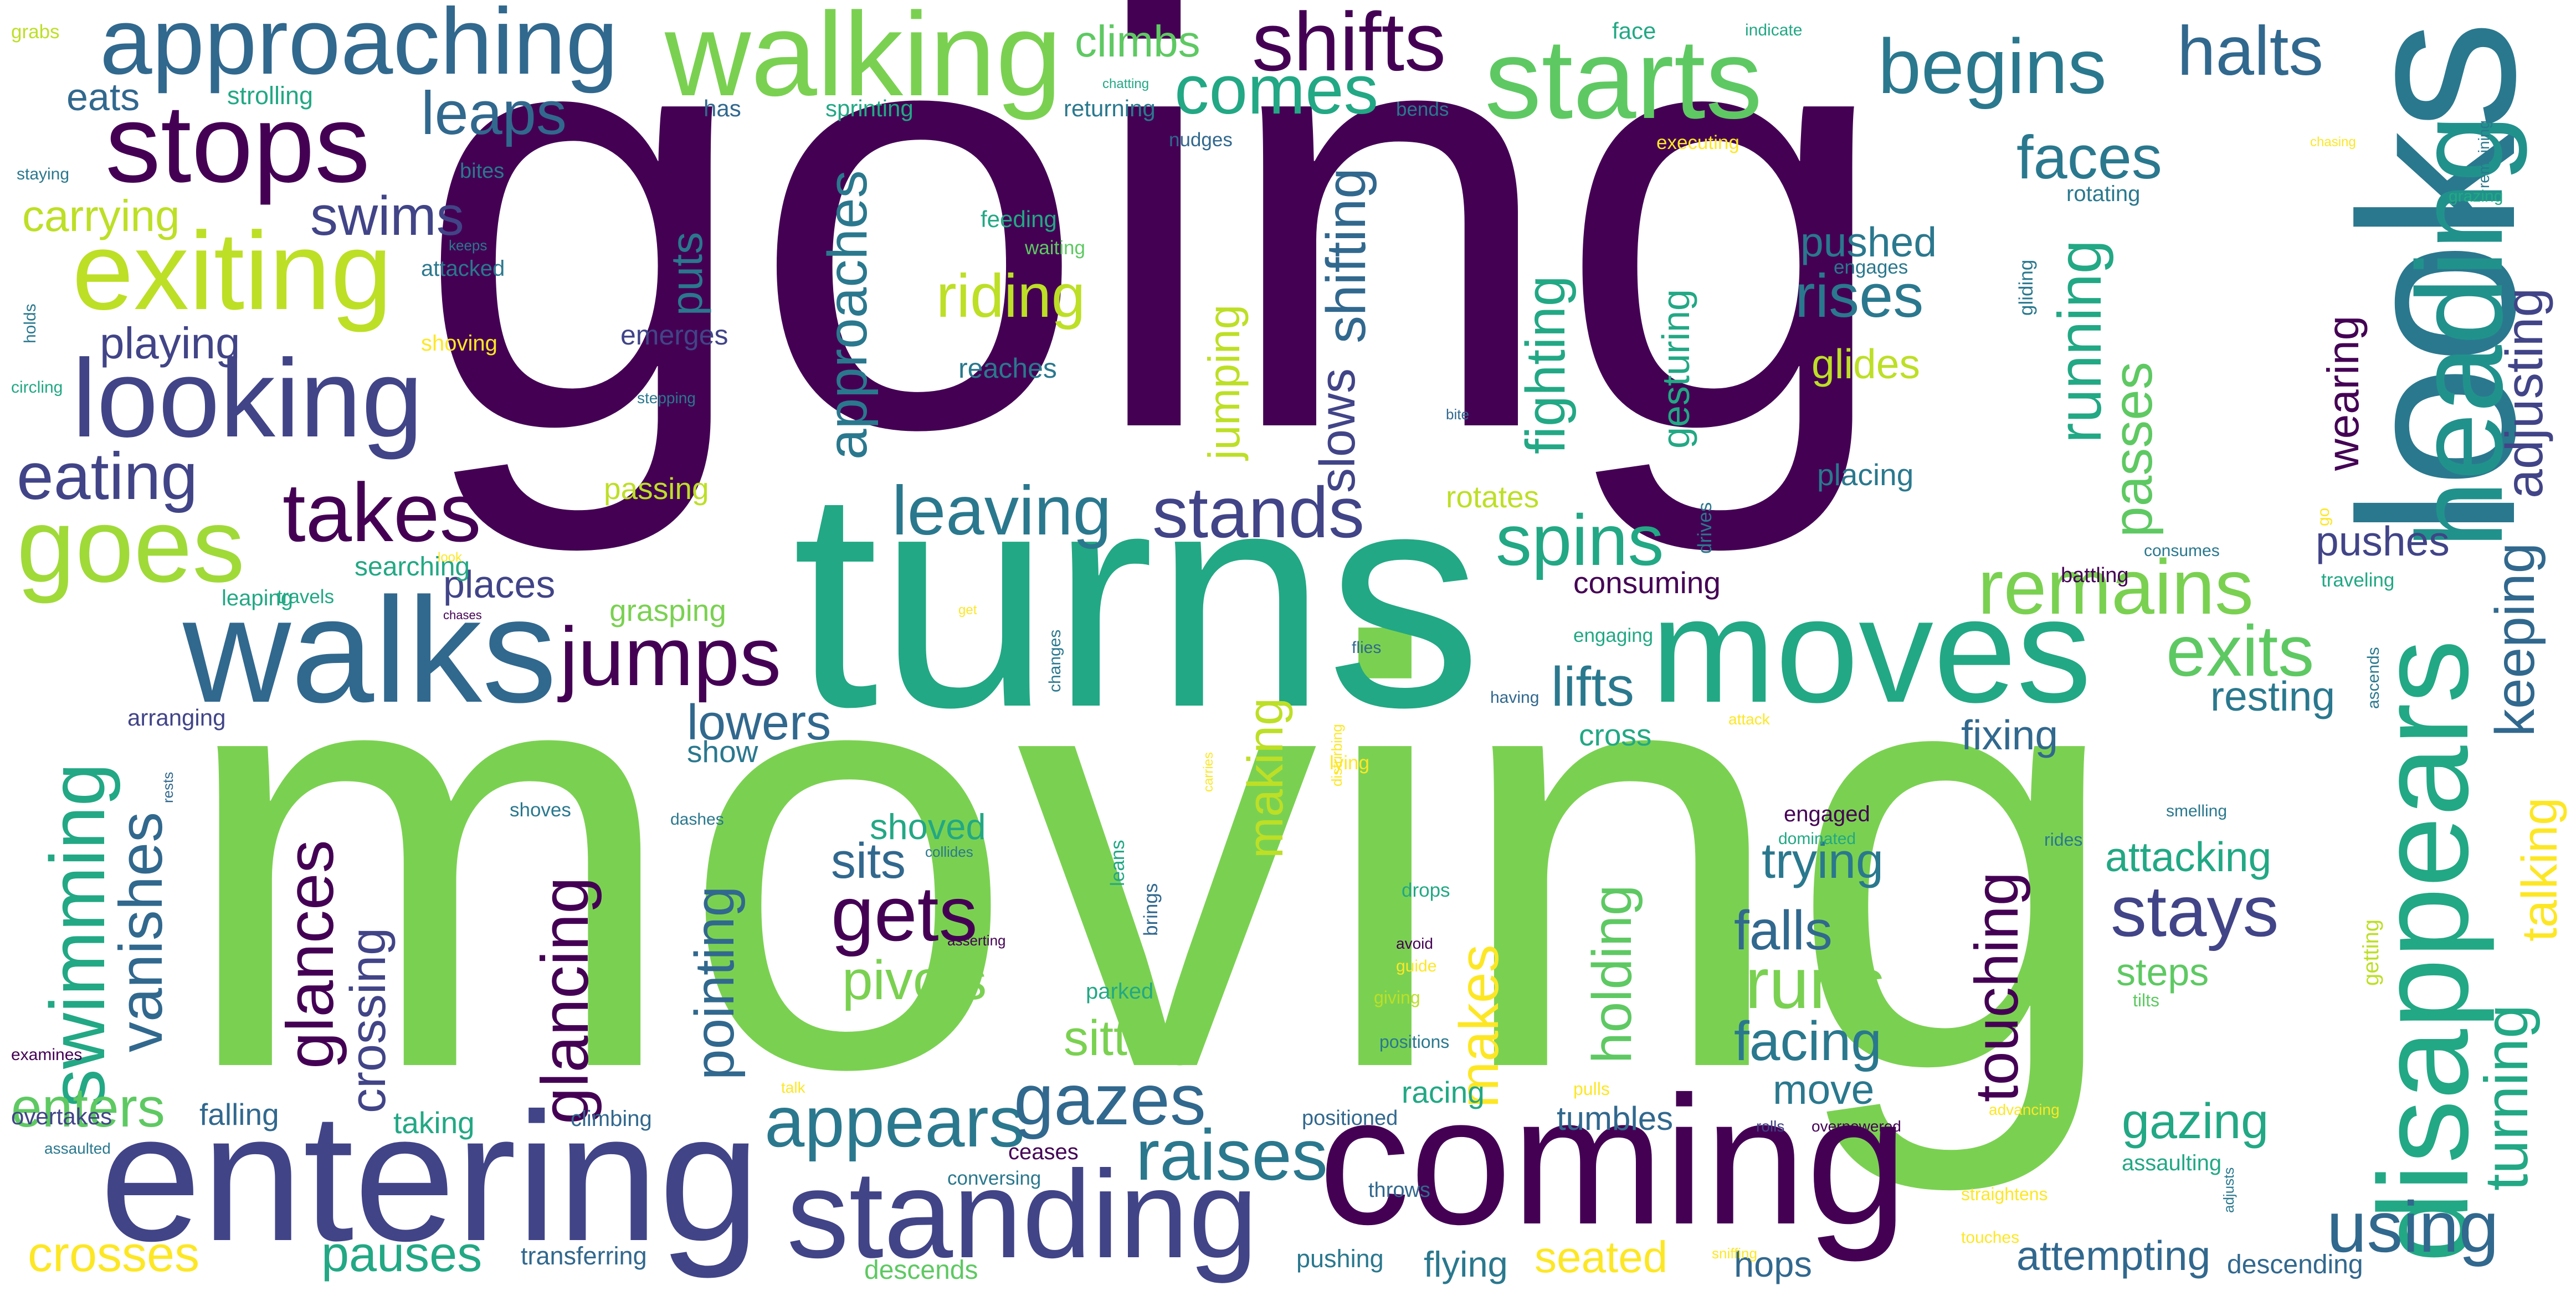 The width and height of the screenshot is (2576, 1296). What do you see at coordinates (666, 398) in the screenshot?
I see `word-stepping: stepping` at bounding box center [666, 398].